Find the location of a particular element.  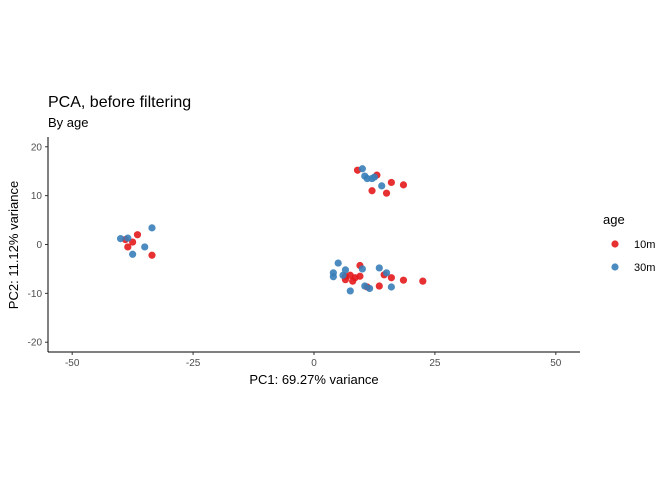

y-tick-label: -10 is located at coordinates (35, 294).